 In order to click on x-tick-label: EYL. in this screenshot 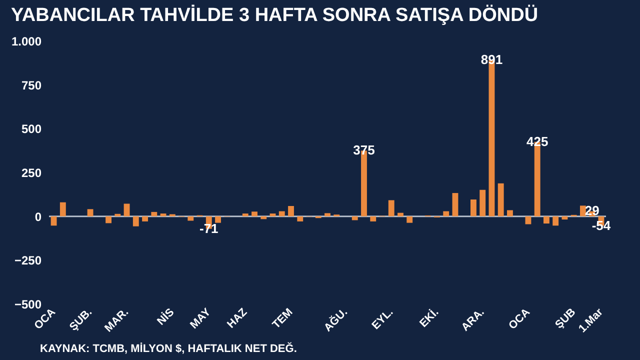, I will do `click(383, 319)`.